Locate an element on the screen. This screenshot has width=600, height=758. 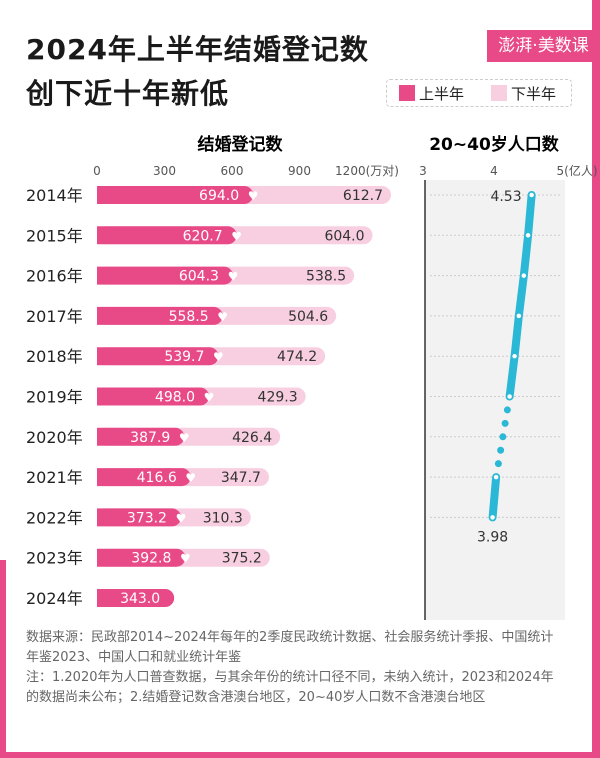
bar-value-label: 474.2 is located at coordinates (297, 357).